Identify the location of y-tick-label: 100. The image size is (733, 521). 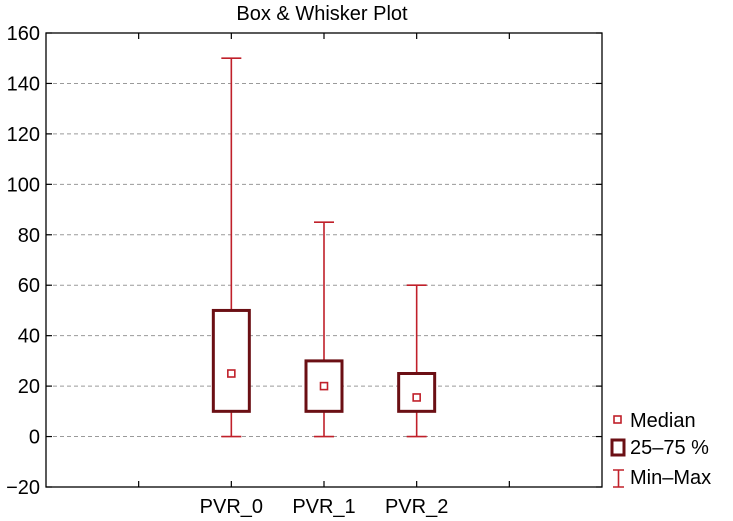
(23, 185).